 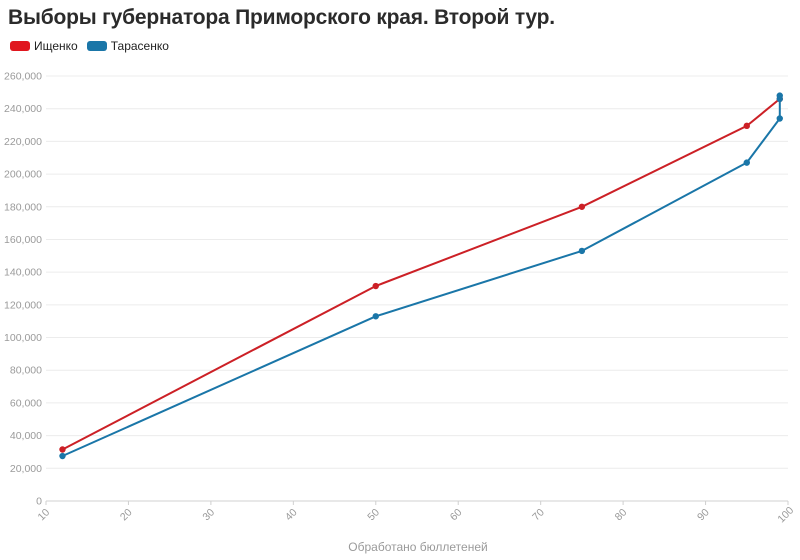 What do you see at coordinates (417, 547) in the screenshot?
I see `x-axis-title: Обработано бюллетеней` at bounding box center [417, 547].